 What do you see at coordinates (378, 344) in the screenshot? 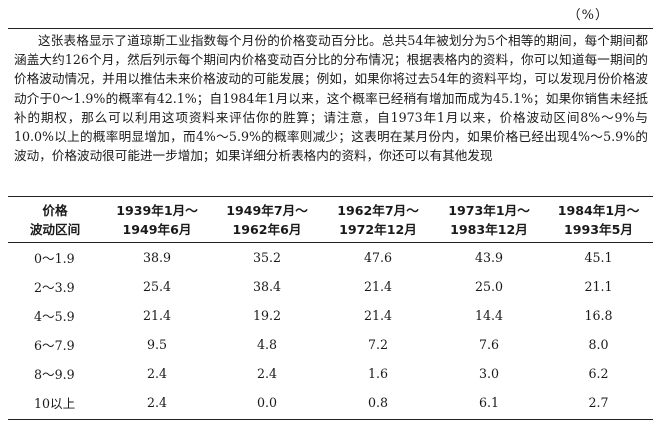
I see `table-cell: 7.2` at bounding box center [378, 344].